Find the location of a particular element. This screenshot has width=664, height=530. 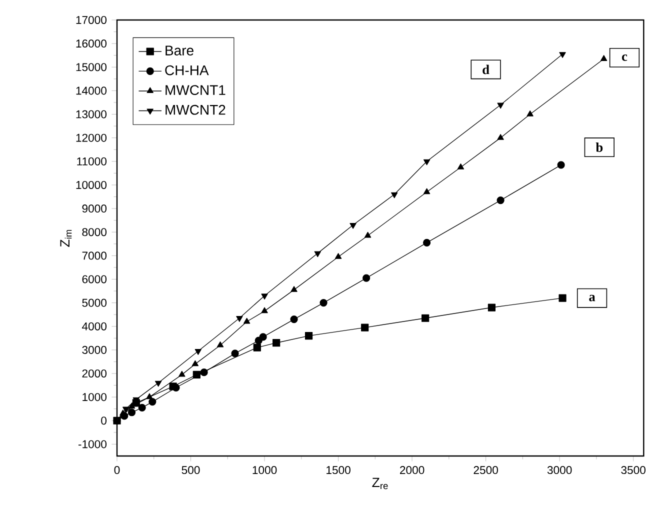

y-tick-label: 8000 is located at coordinates (94, 232).